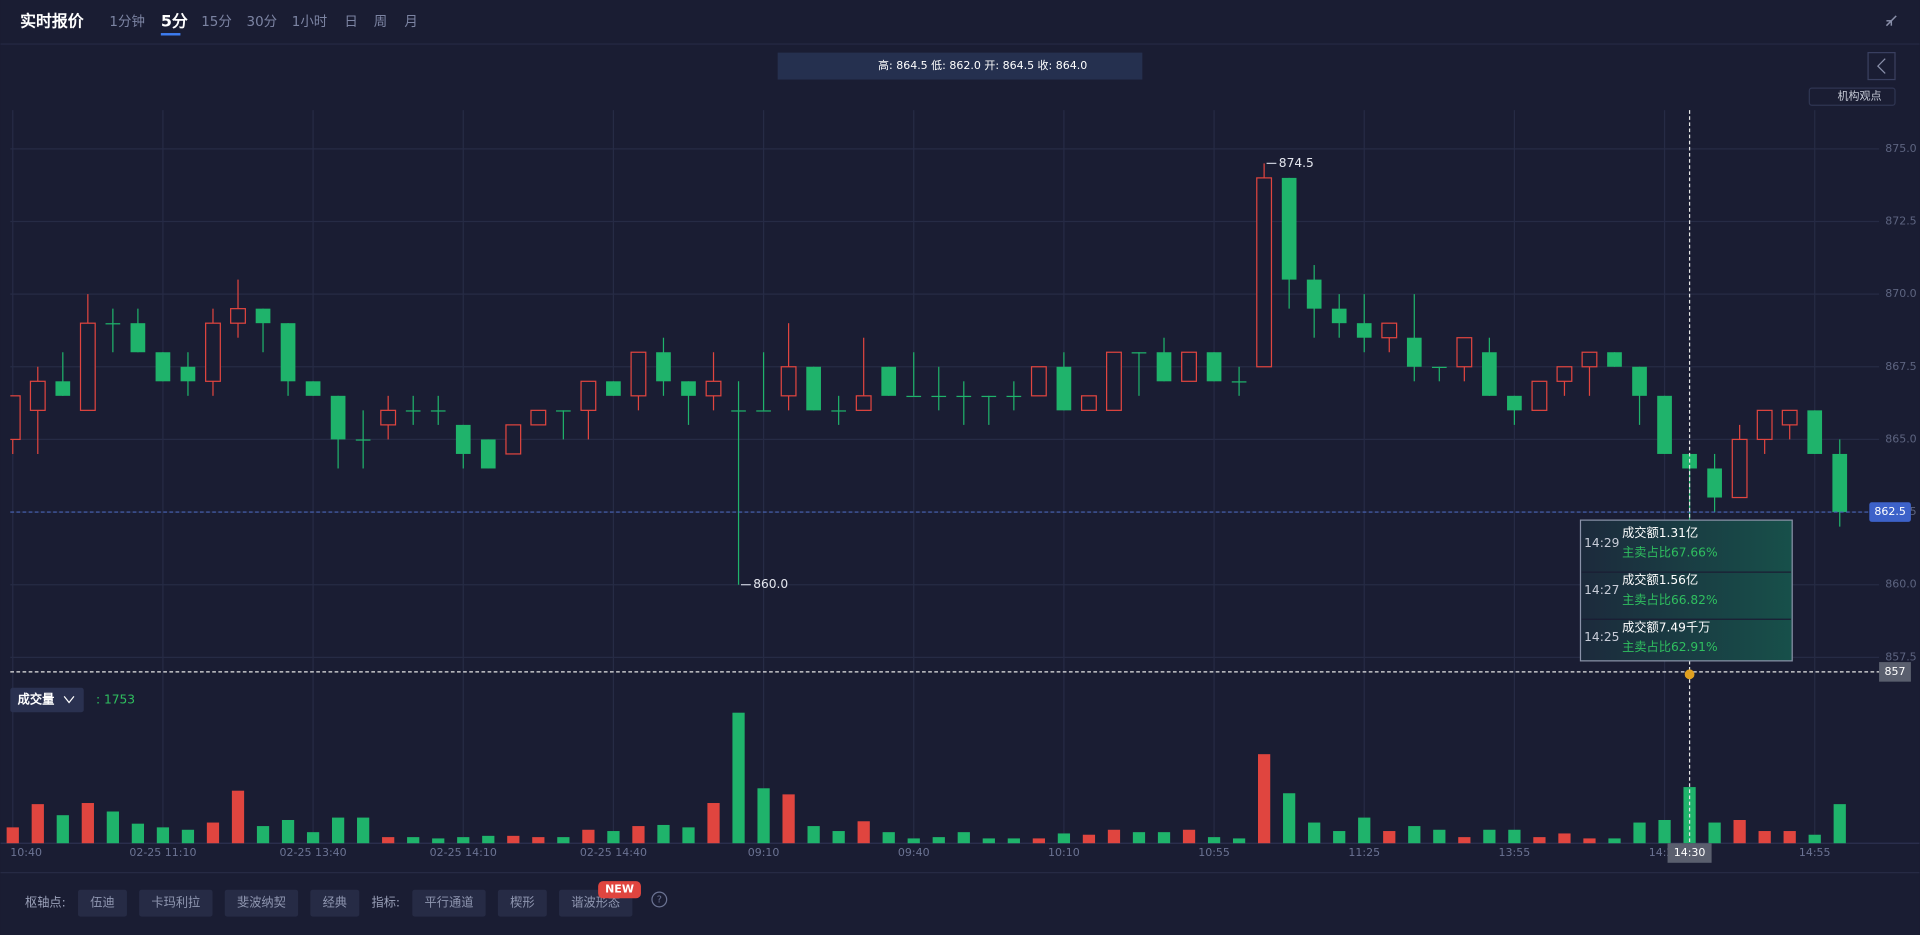  I want to click on tooltip-amount: 成交额1.31亿, so click(1660, 532).